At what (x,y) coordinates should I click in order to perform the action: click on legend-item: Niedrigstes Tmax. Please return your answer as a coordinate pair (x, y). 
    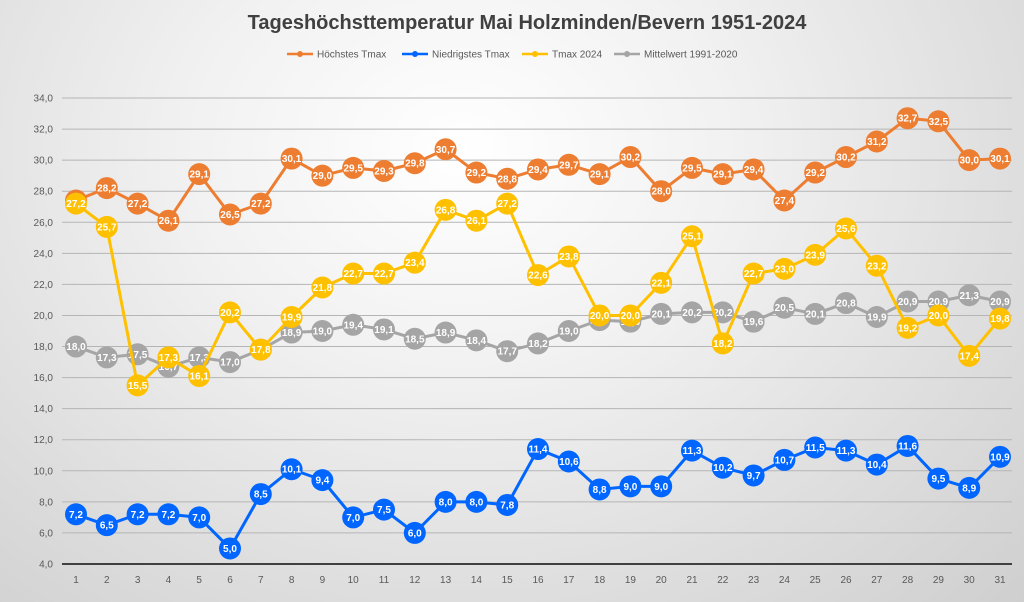
    Looking at the image, I should click on (456, 55).